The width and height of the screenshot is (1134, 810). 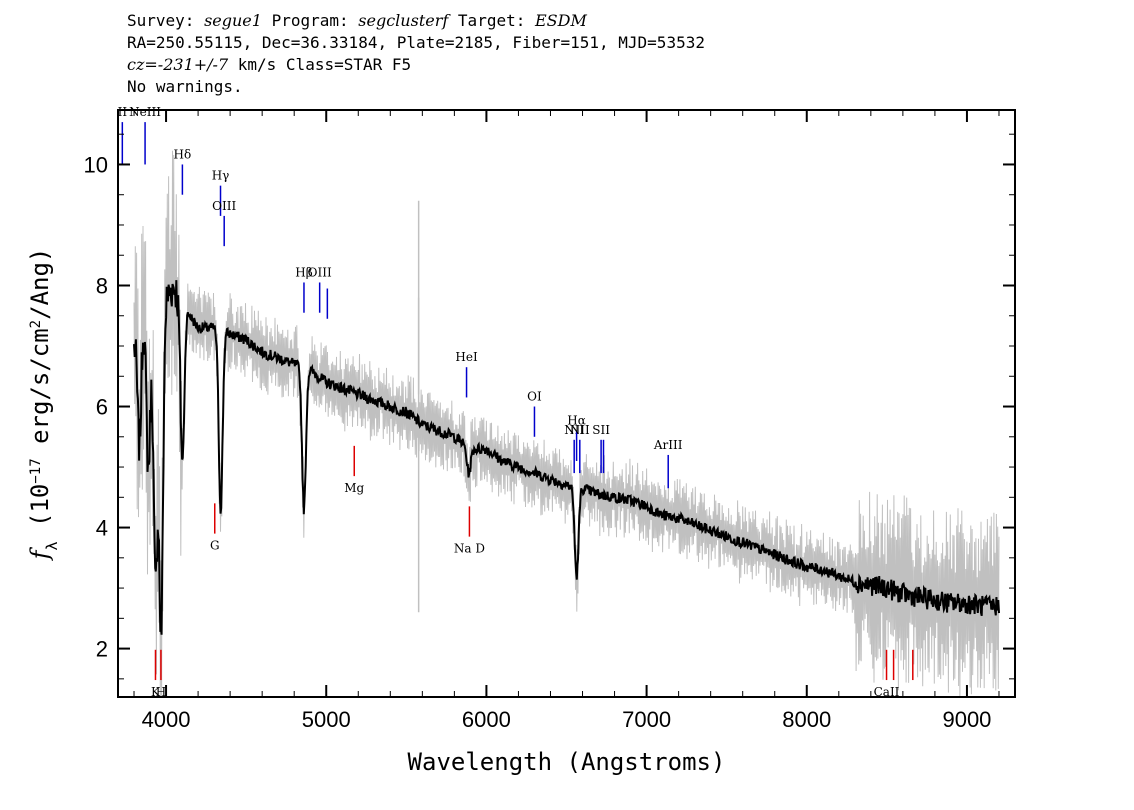 I want to click on line-marker-label: H, so click(x=161, y=692).